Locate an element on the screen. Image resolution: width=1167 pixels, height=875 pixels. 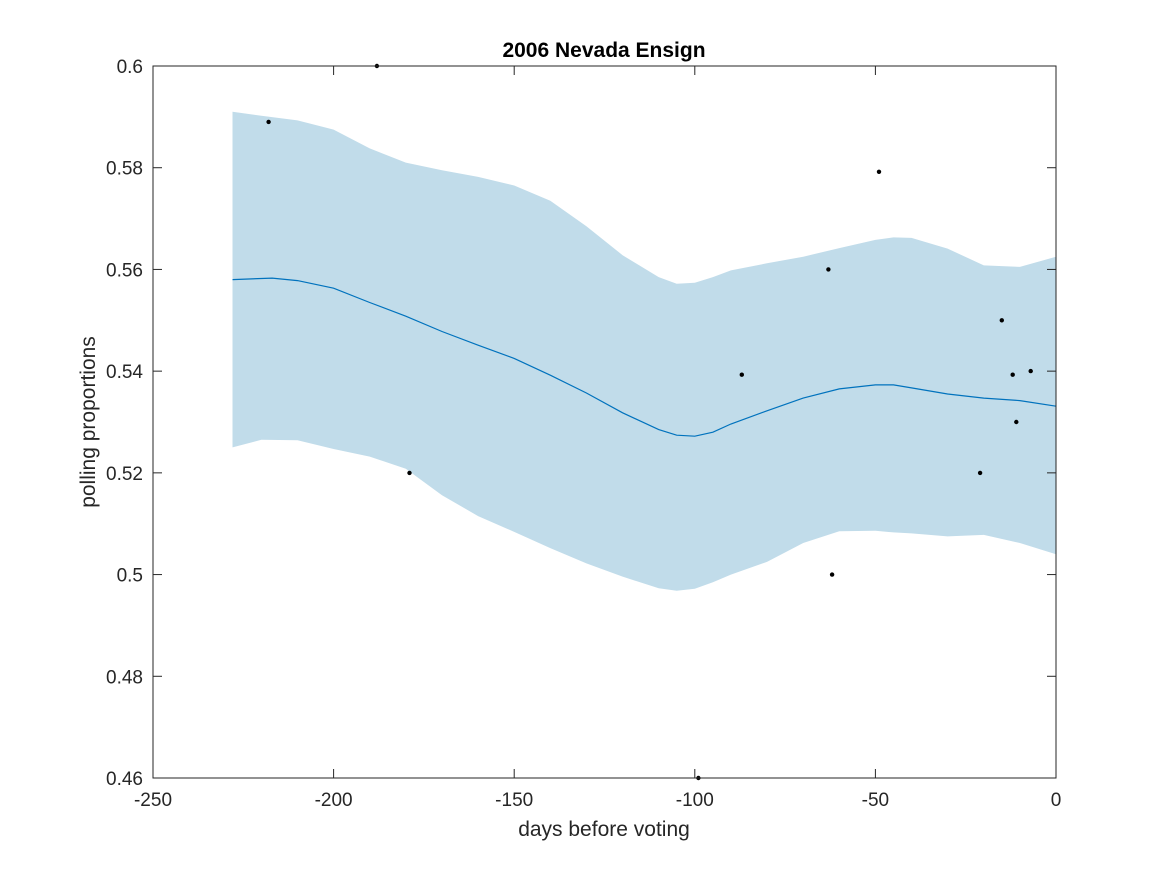
chart-title: 2006 Nevada Ensign is located at coordinates (603, 50).